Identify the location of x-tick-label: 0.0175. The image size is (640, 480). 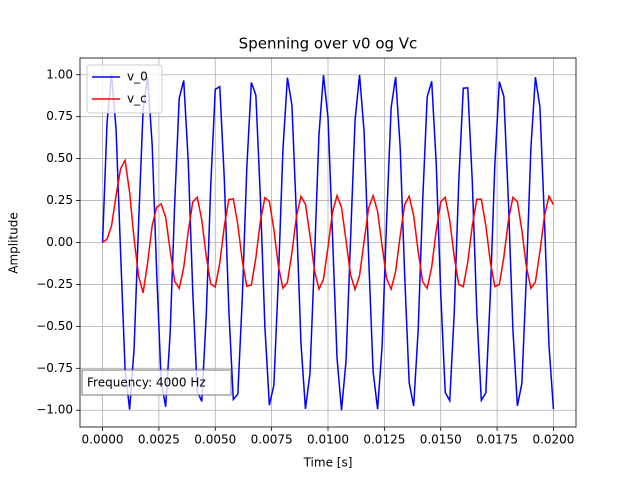
(497, 440).